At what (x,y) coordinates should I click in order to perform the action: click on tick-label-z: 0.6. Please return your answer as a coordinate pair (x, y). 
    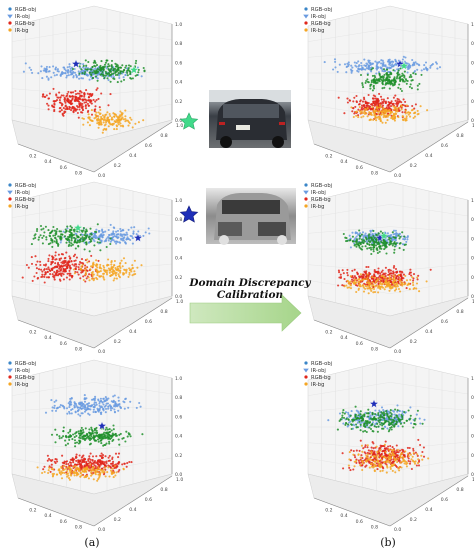
    Looking at the image, I should click on (472, 417).